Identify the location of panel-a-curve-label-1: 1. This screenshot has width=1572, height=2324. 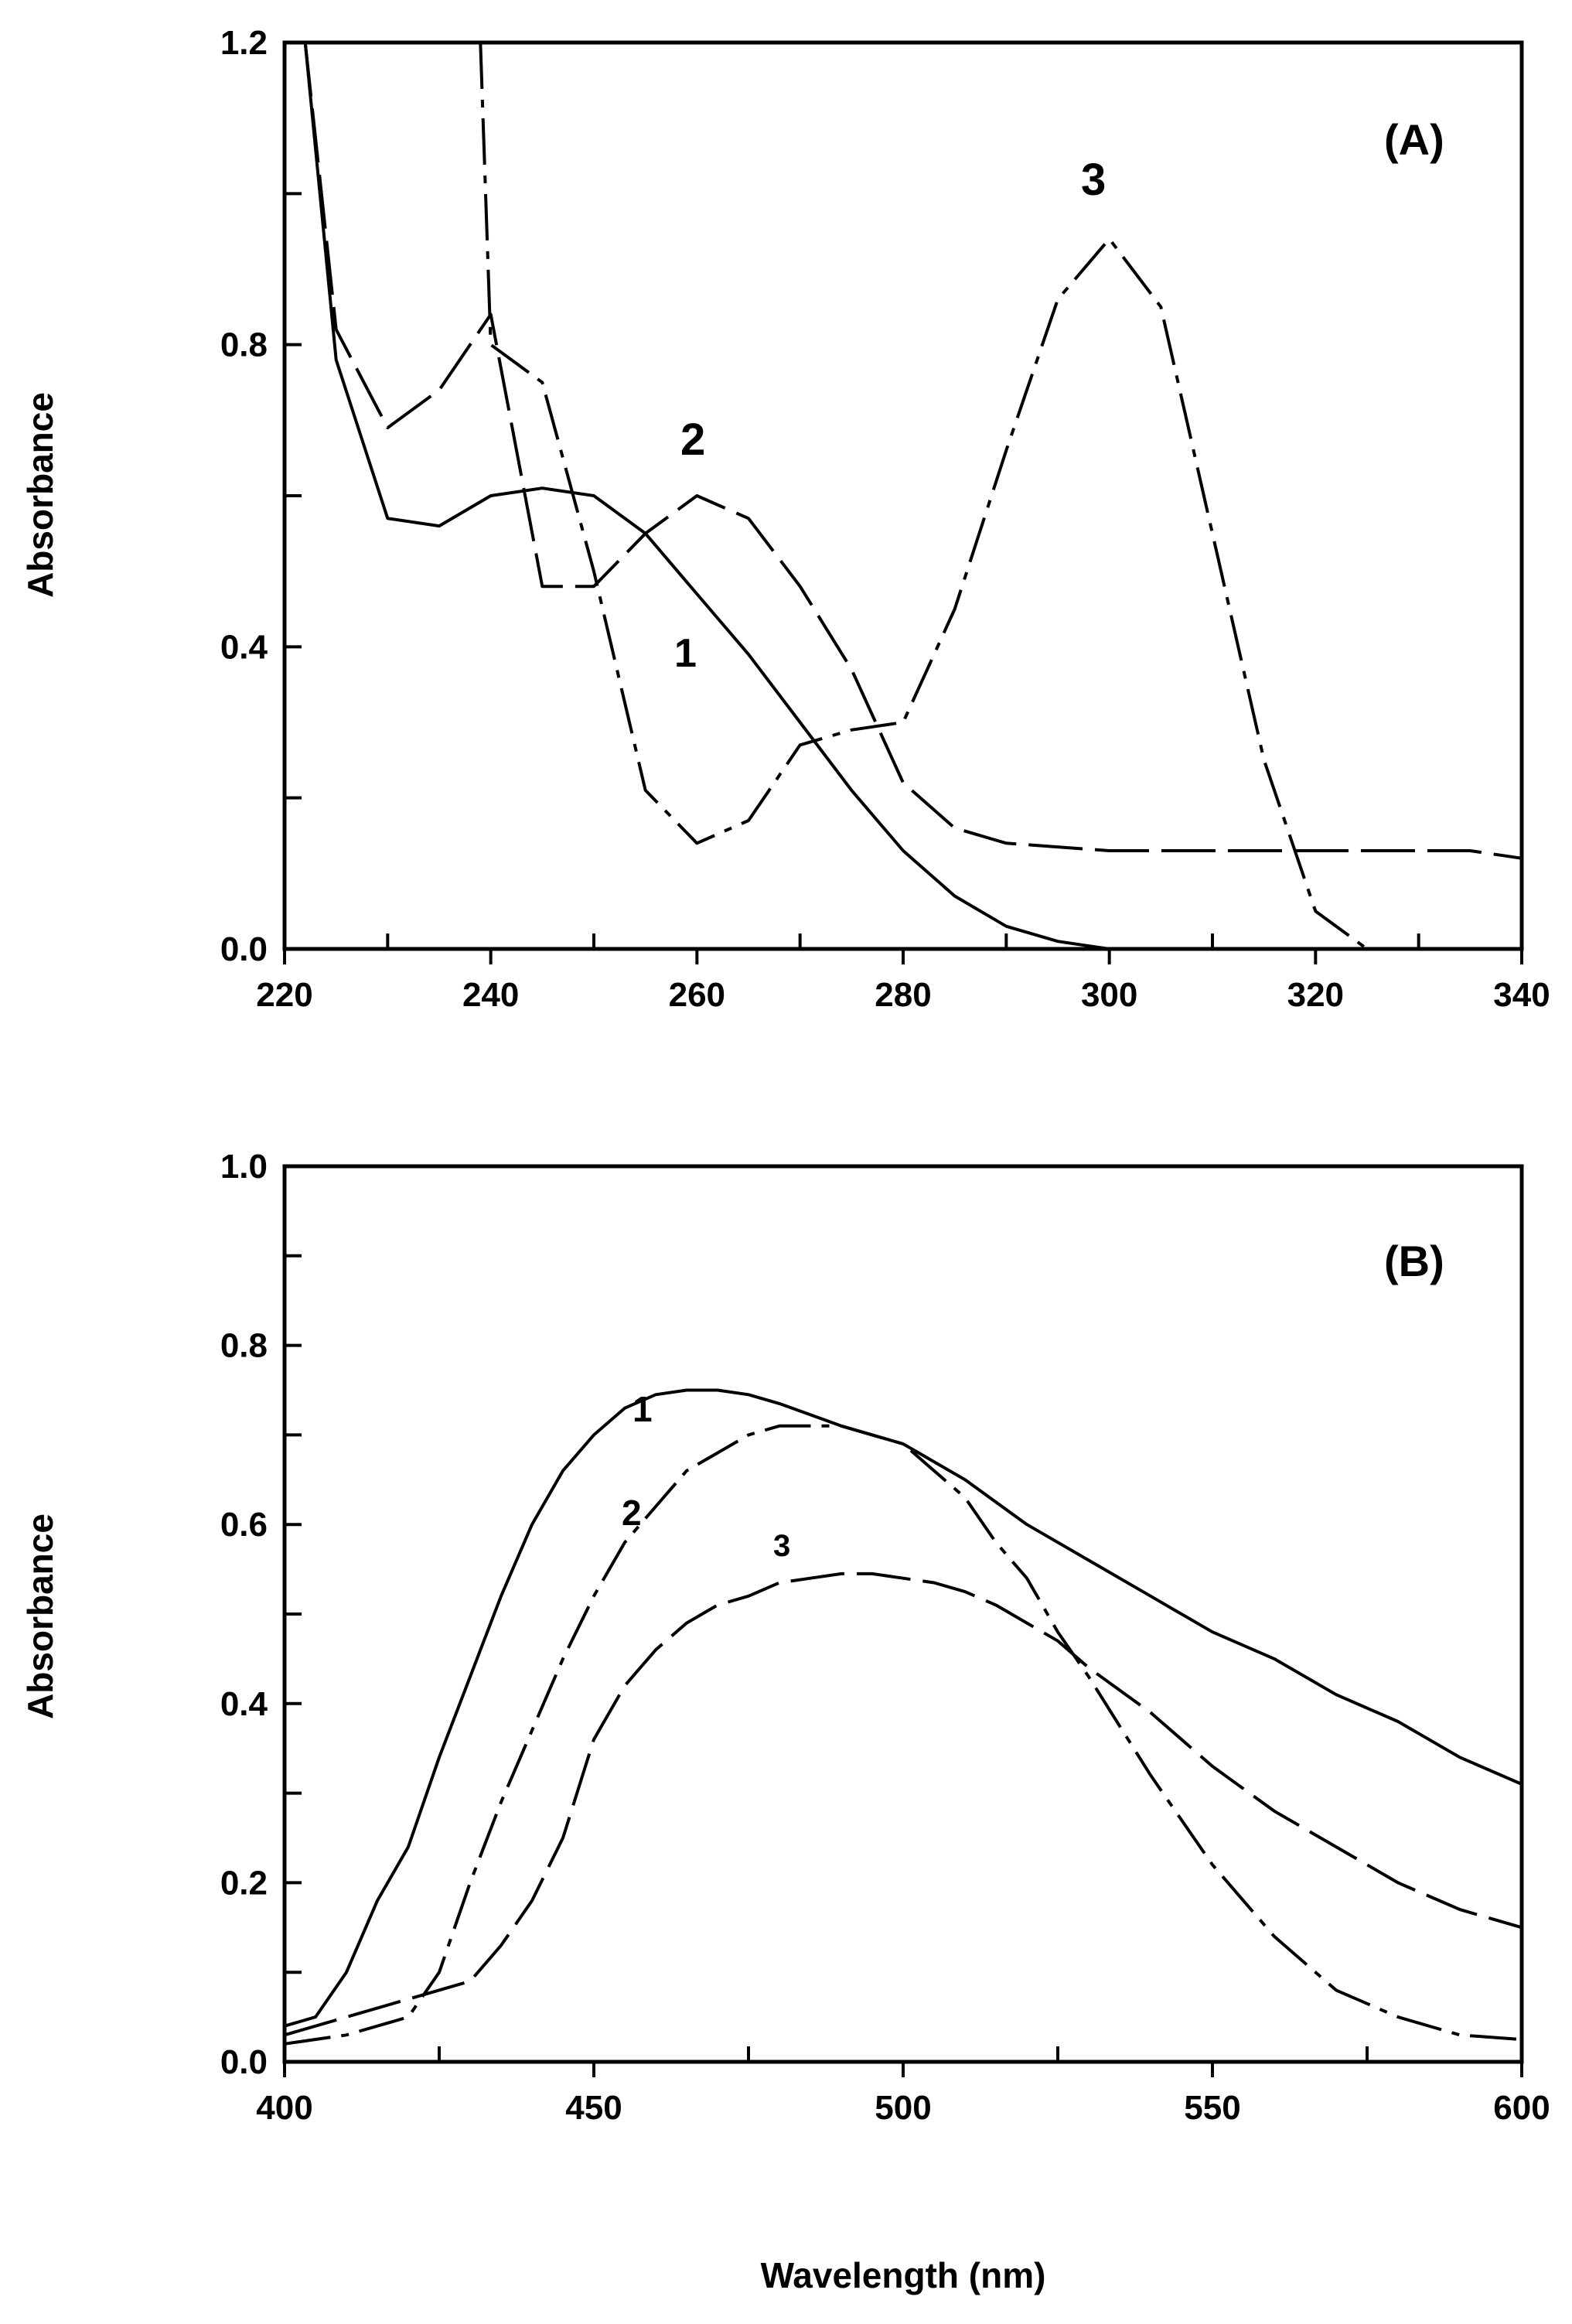
(685, 653).